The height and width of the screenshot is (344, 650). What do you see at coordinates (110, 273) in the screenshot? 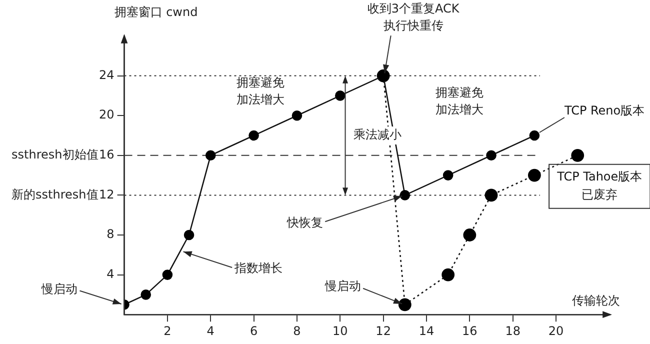
I see `y-tick-label: 4` at bounding box center [110, 273].